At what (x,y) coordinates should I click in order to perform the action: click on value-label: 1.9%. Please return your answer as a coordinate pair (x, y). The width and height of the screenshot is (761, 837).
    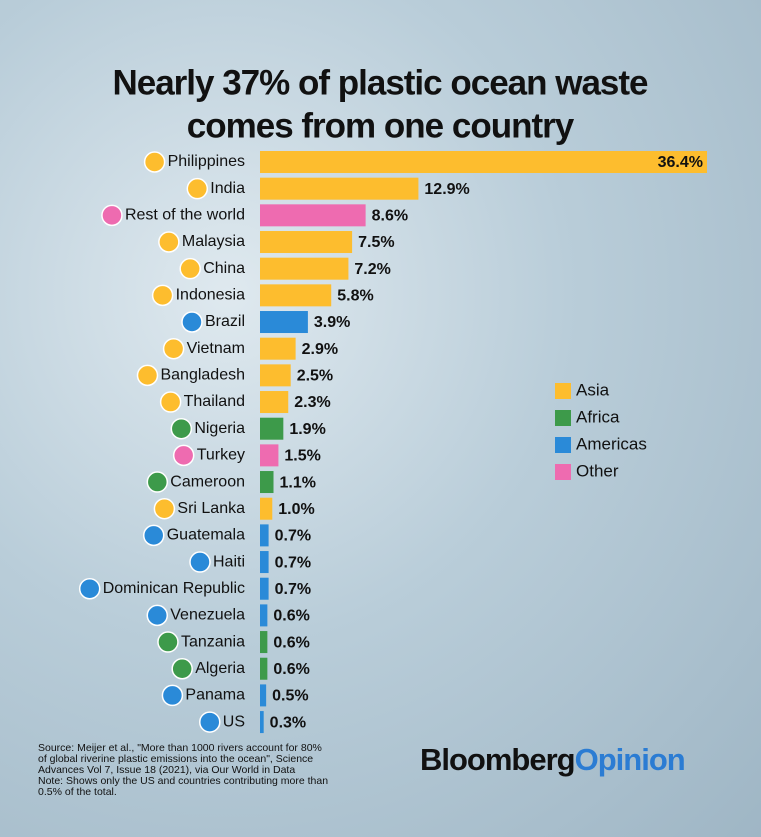
    Looking at the image, I should click on (307, 429).